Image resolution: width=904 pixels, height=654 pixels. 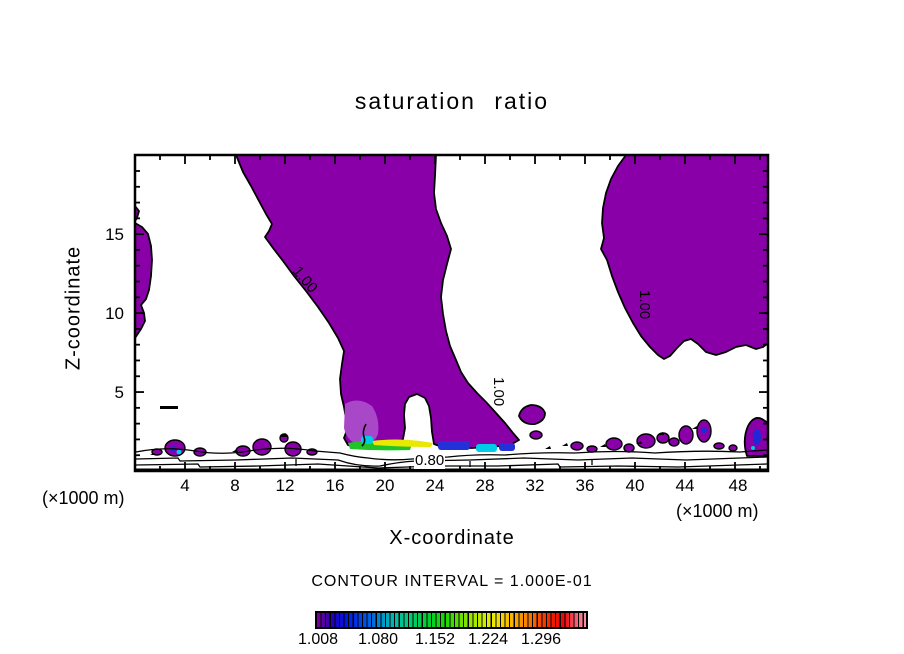 I want to click on cell-cyan-dot2, so click(x=753, y=448).